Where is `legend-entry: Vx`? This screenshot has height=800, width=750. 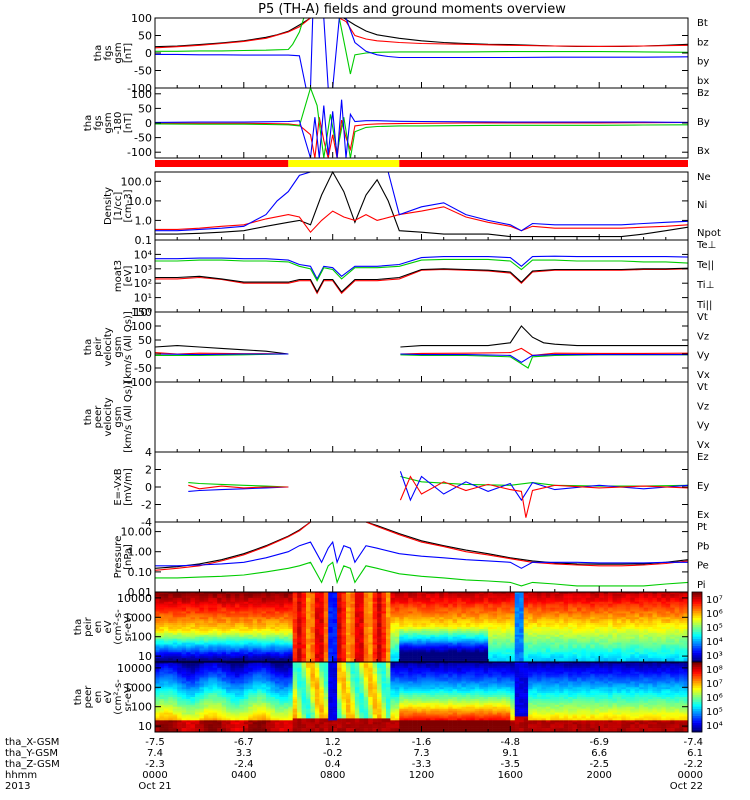 legend-entry: Vx is located at coordinates (703, 445).